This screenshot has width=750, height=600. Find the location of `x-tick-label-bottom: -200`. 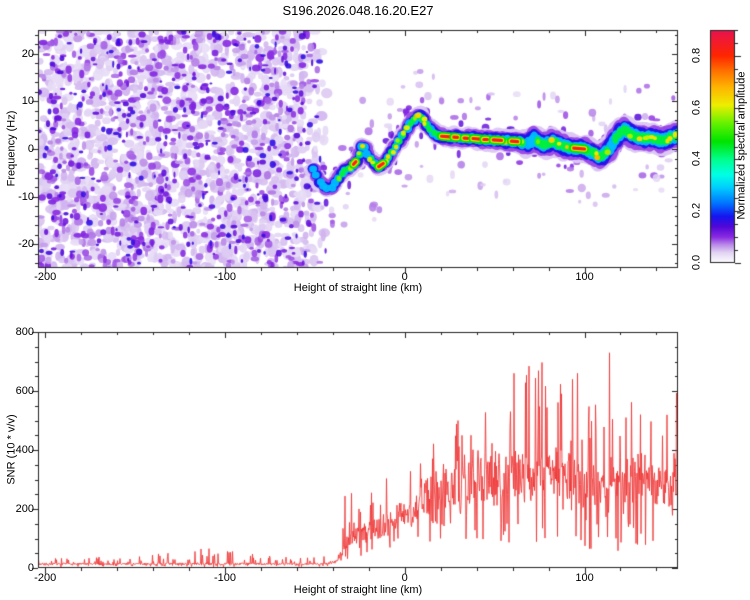

x-tick-label-bottom: -200 is located at coordinates (45, 578).